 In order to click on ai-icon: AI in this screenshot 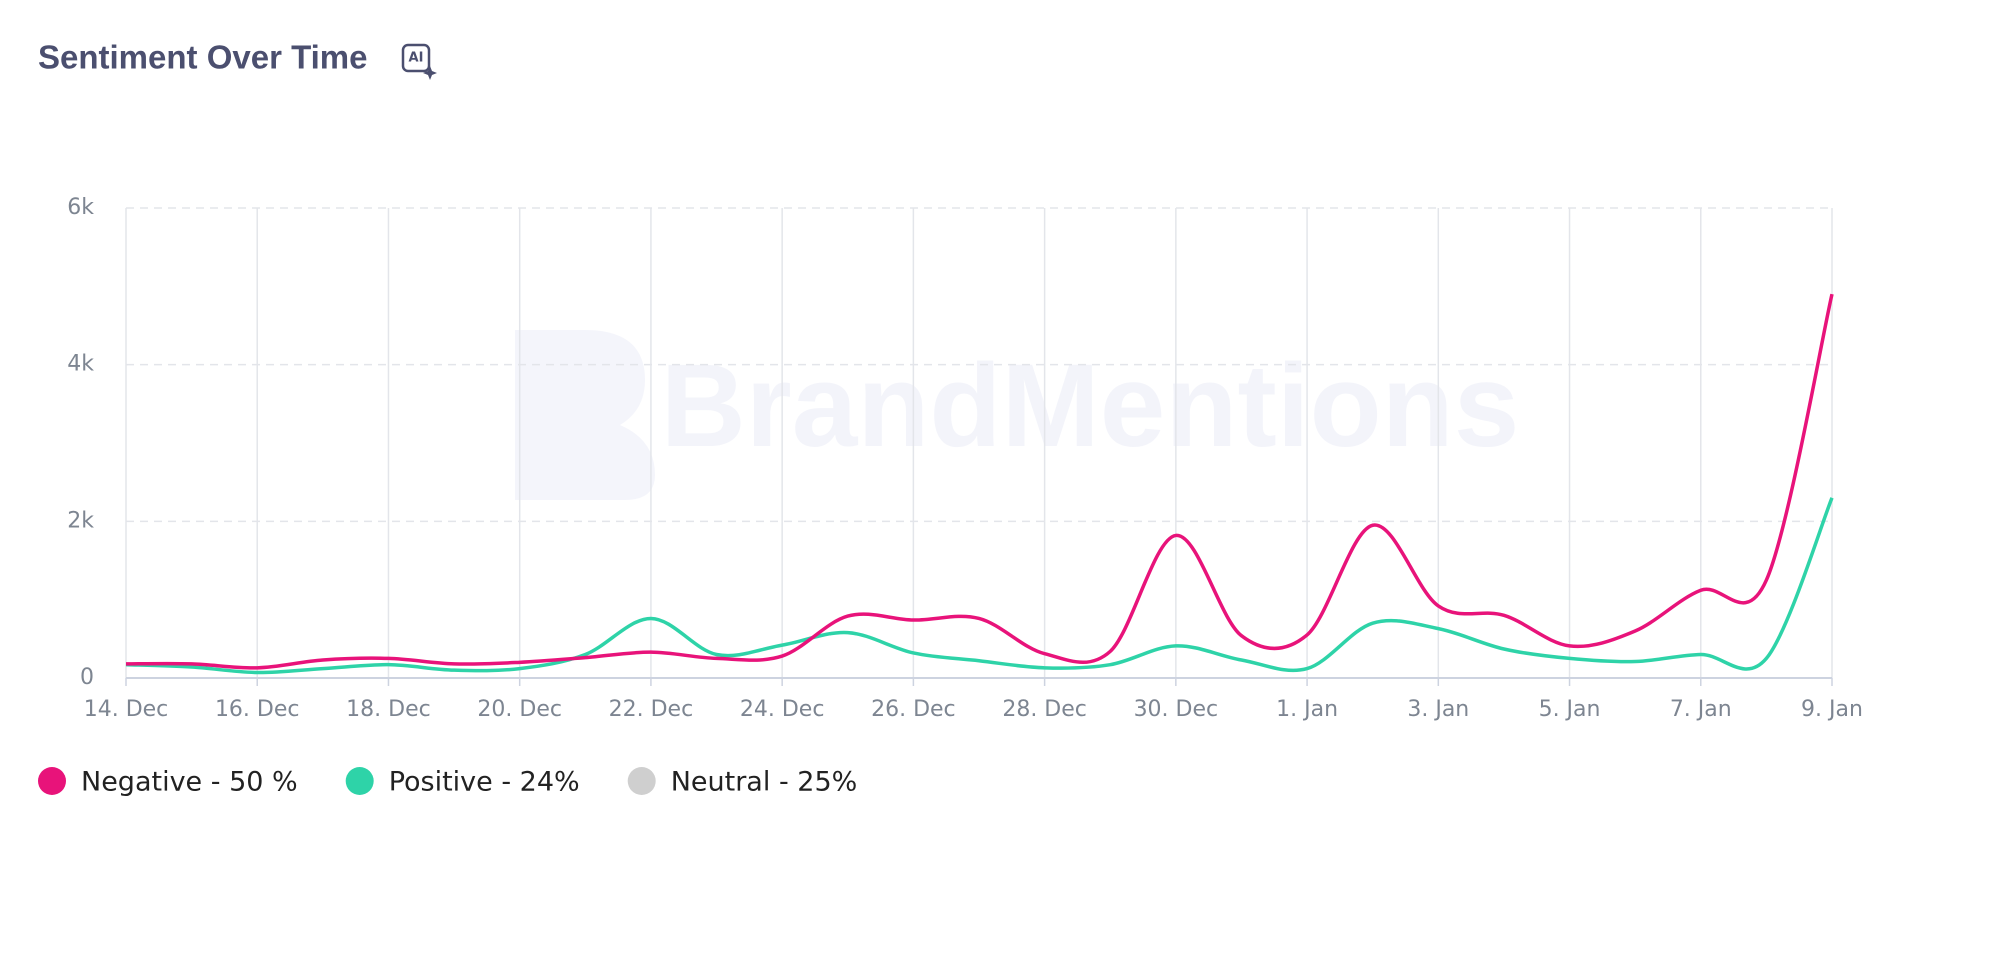, I will do `click(419, 61)`.